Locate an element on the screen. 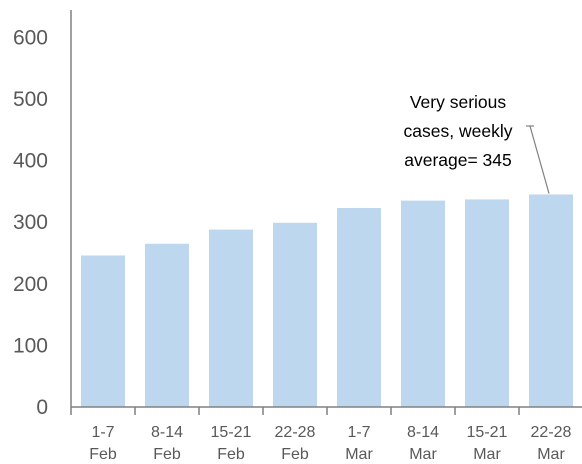 The height and width of the screenshot is (464, 582). annotation-line-3: average= 345 is located at coordinates (458, 160).